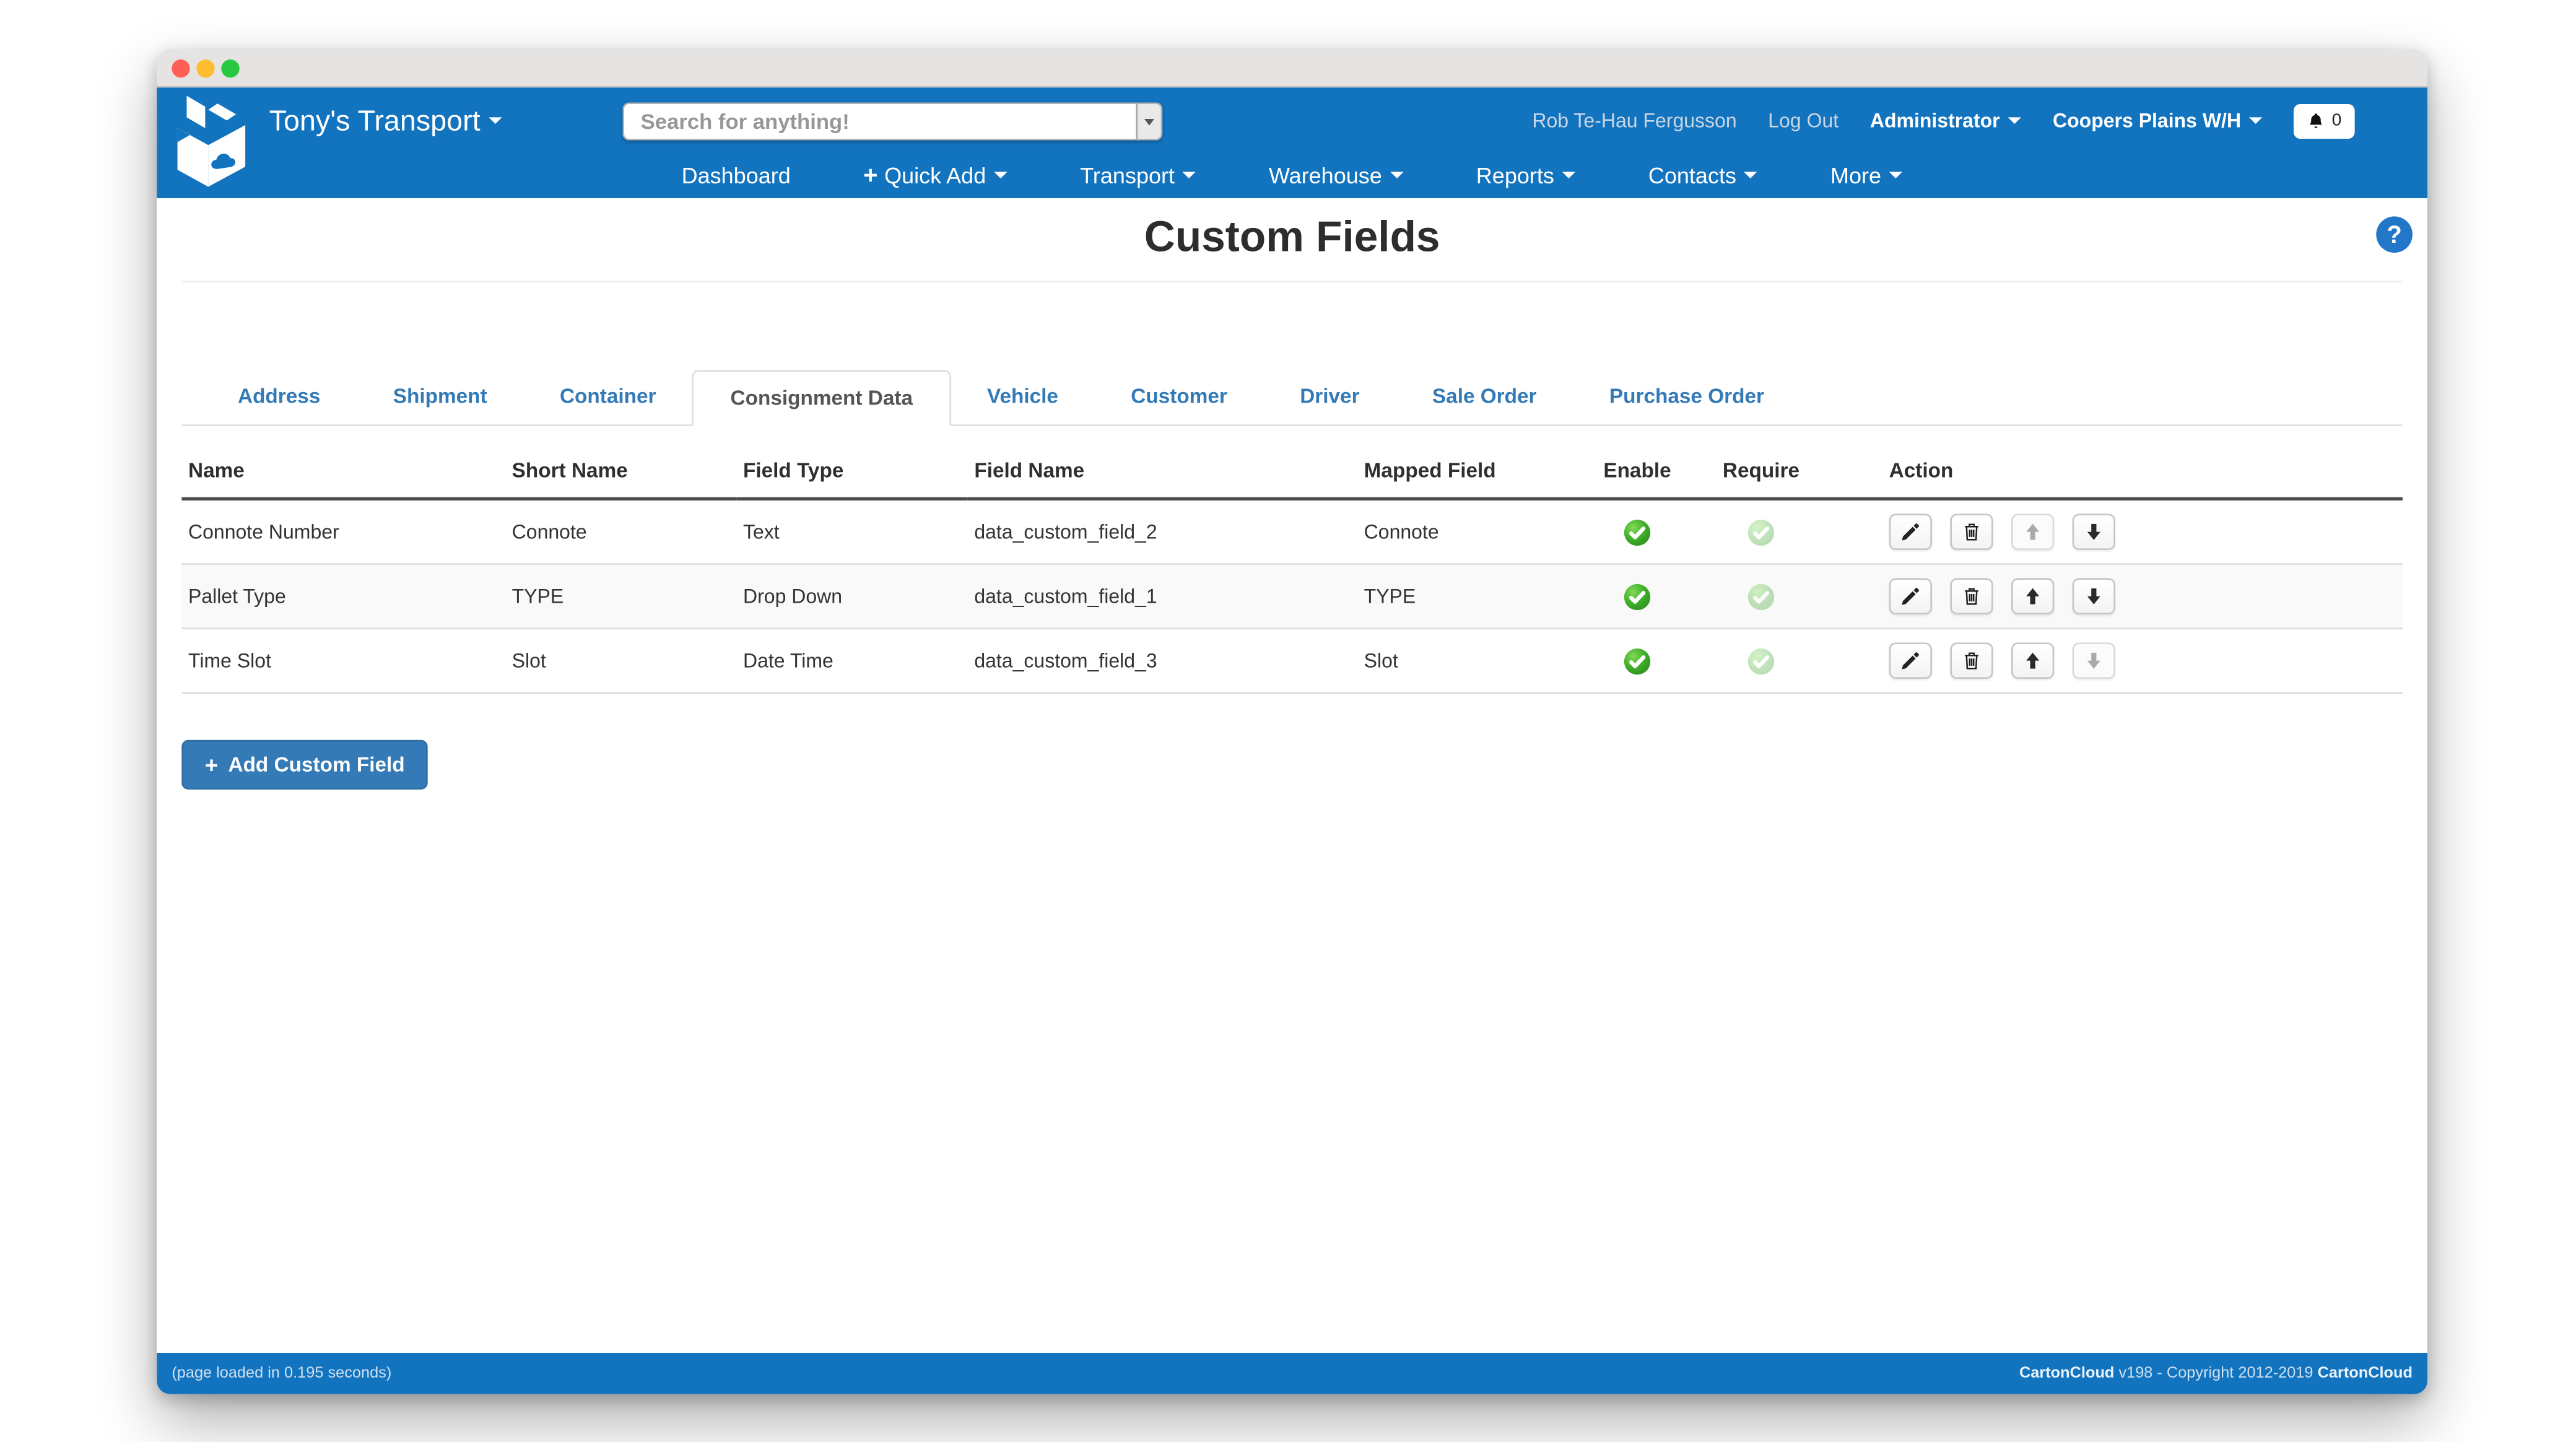 The width and height of the screenshot is (2576, 1442). Describe the element at coordinates (1637, 472) in the screenshot. I see `column-header-enable: Enable` at that location.